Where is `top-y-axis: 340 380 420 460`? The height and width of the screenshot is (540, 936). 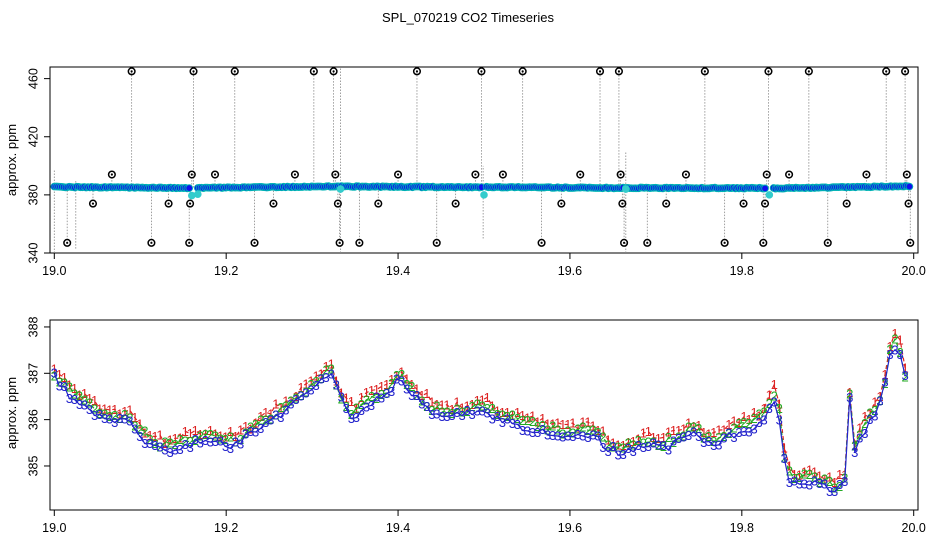 top-y-axis: 340 380 420 460 is located at coordinates (38, 165).